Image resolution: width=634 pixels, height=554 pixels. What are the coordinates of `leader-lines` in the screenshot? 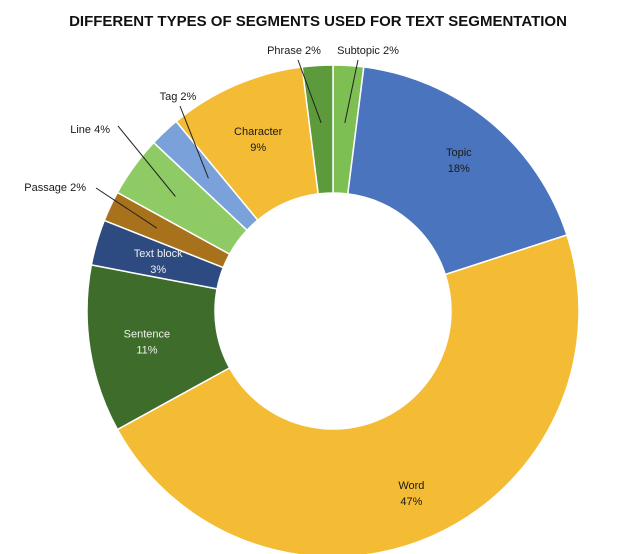 It's located at (227, 144).